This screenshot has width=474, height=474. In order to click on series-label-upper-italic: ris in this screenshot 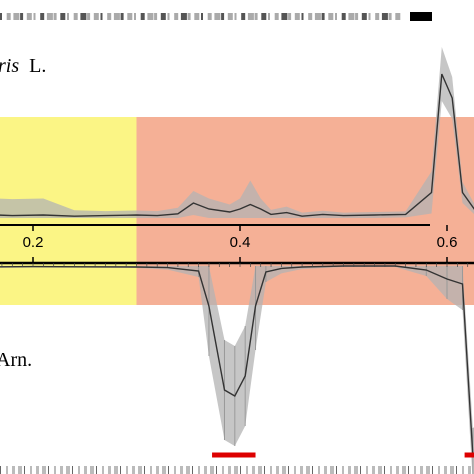, I will do `click(9, 66)`.